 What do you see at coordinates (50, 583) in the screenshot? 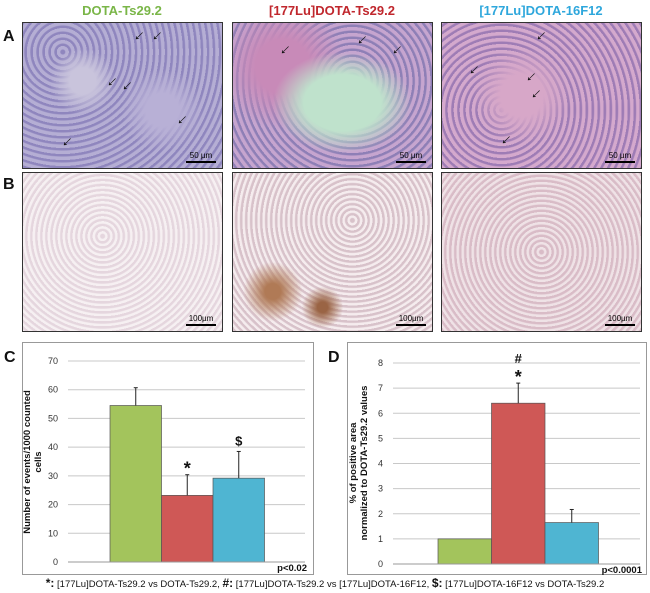
I see `footer-symbol: *:` at bounding box center [50, 583].